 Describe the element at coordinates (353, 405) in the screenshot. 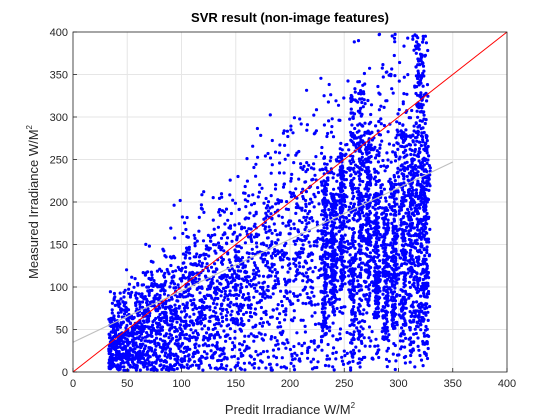

I see `x-axis-label-superscript: 2` at that location.